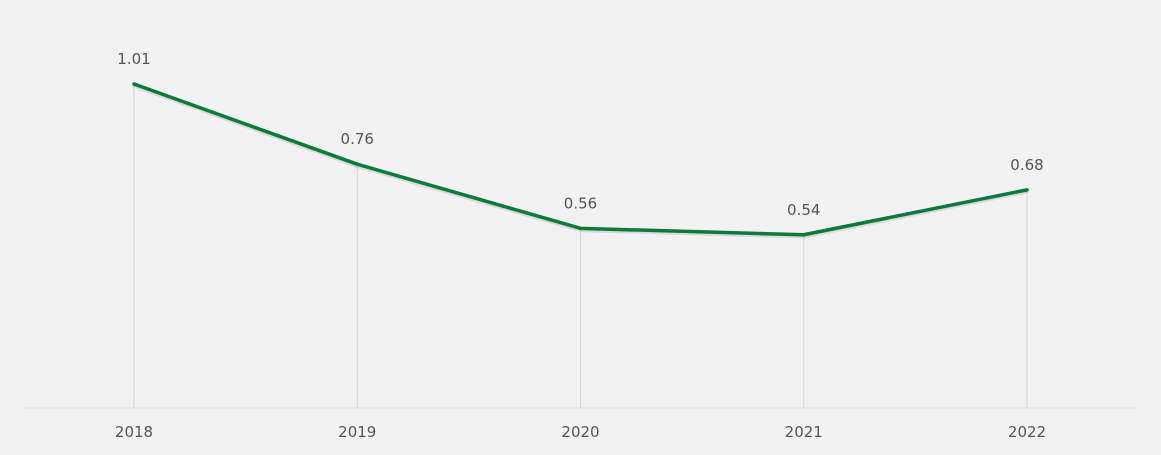 This screenshot has height=455, width=1161. What do you see at coordinates (357, 164) in the screenshot?
I see `data-point-2019` at bounding box center [357, 164].